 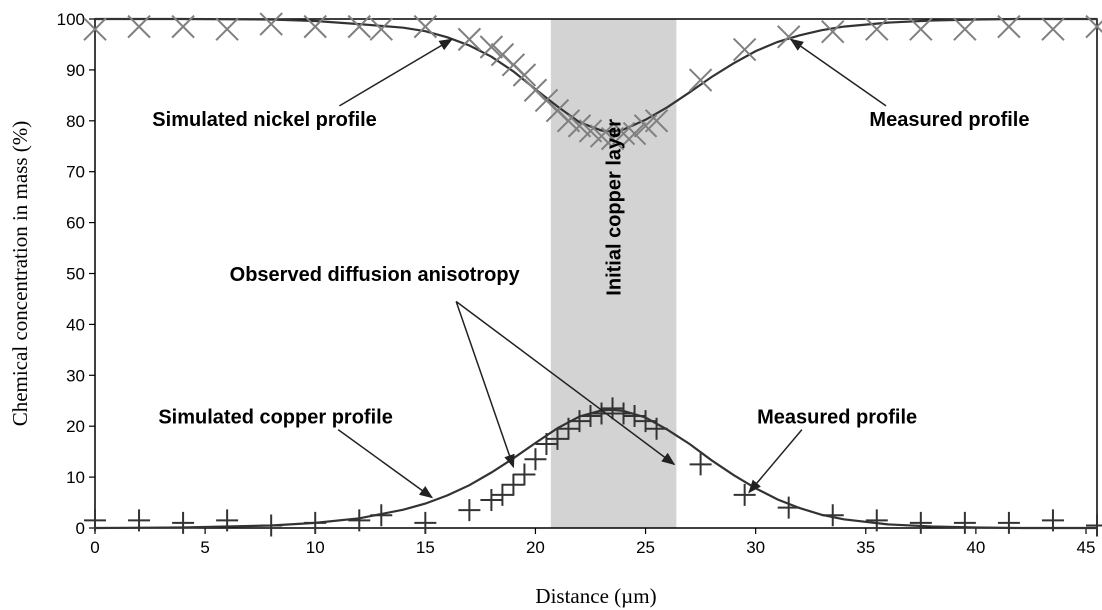 I want to click on shaded-region-label: Initial copper layer, so click(x=615, y=207).